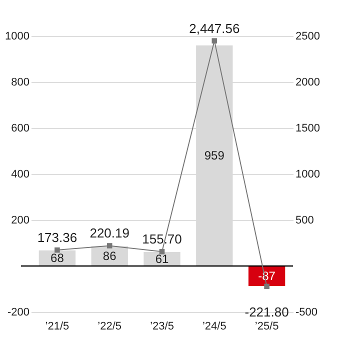  What do you see at coordinates (110, 233) in the screenshot?
I see `data-label: 220.19` at bounding box center [110, 233].